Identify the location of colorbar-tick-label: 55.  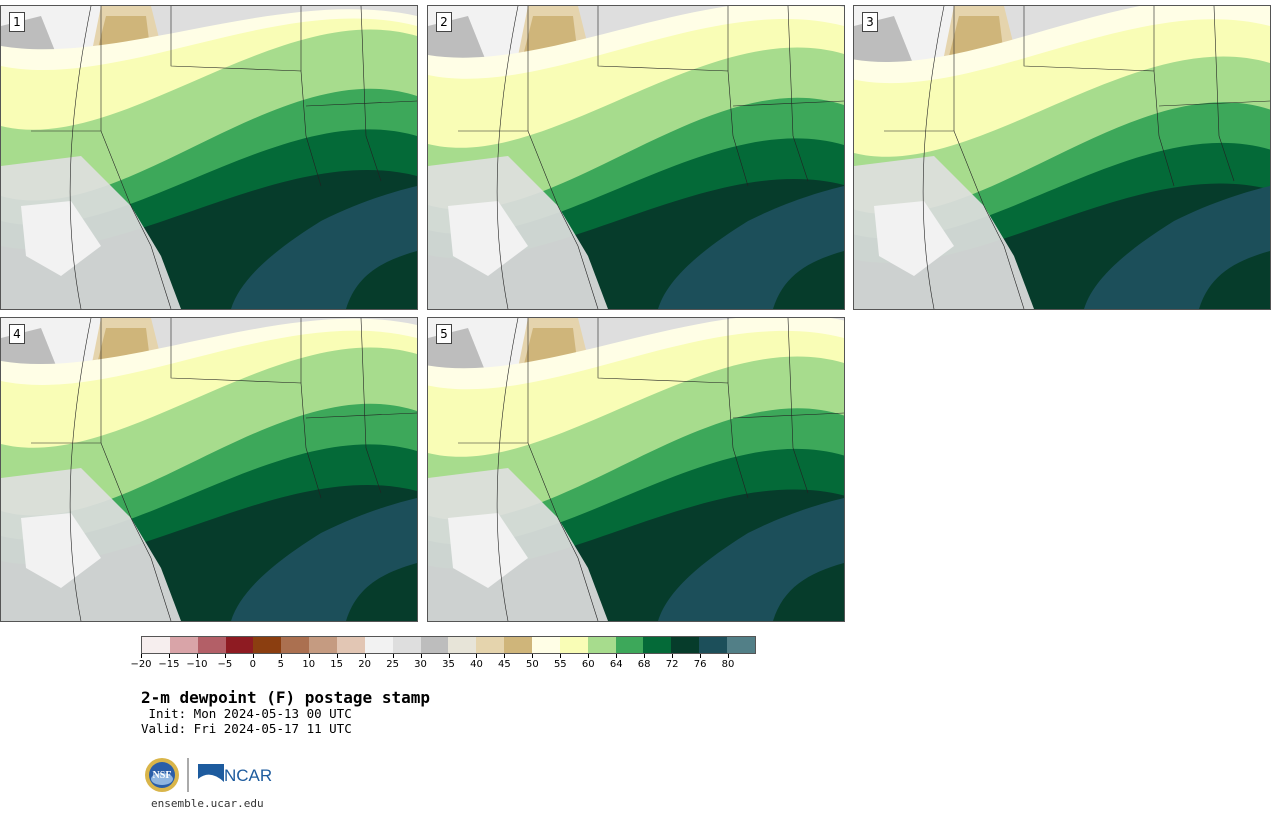
(560, 664).